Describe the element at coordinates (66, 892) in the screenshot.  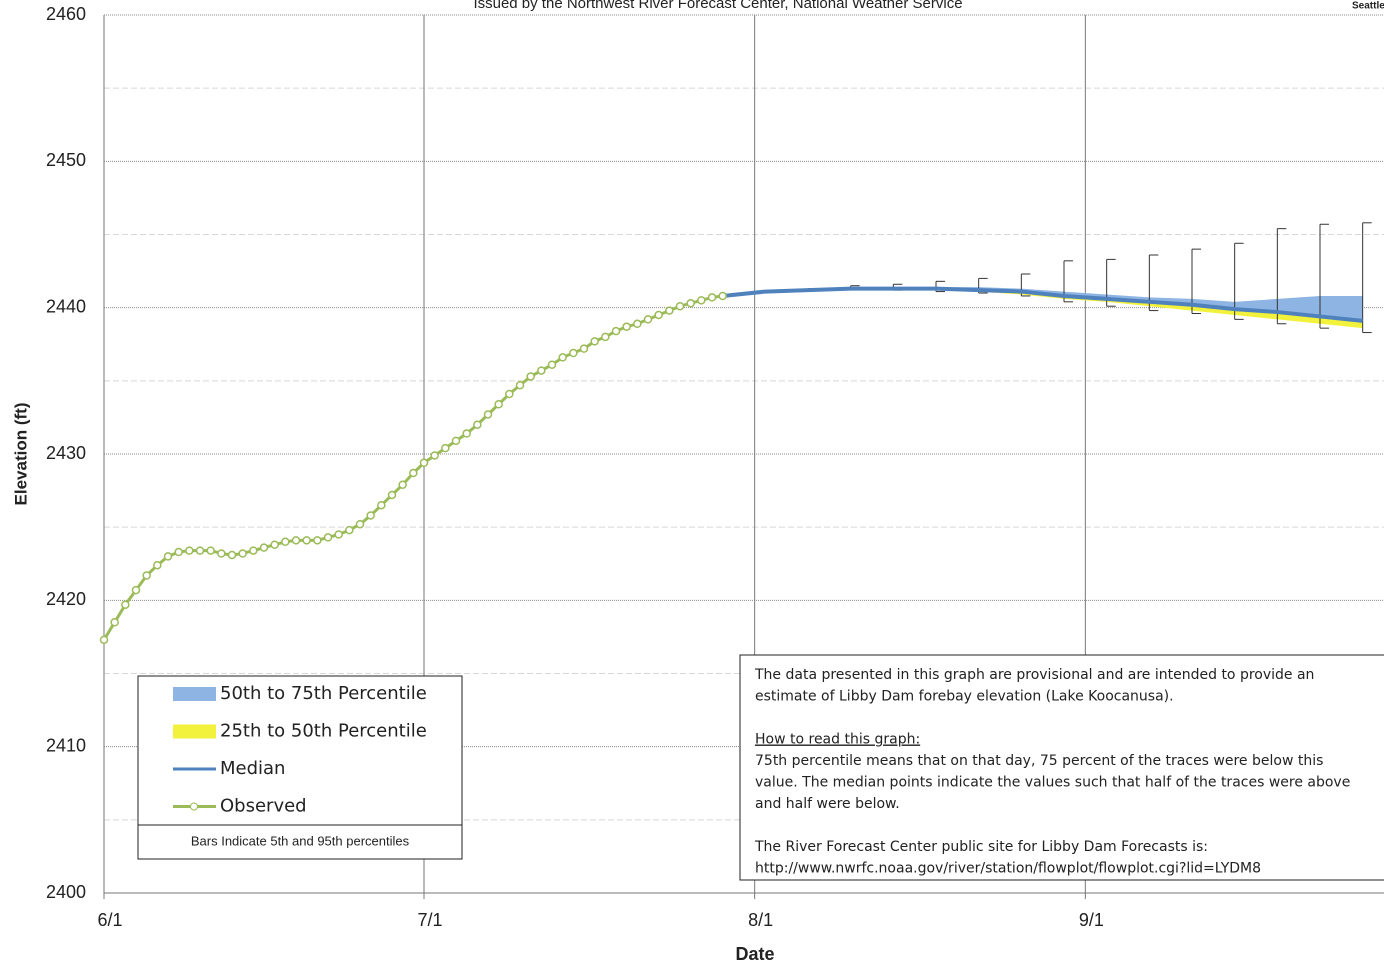
I see `y-tick-label: 2400` at that location.